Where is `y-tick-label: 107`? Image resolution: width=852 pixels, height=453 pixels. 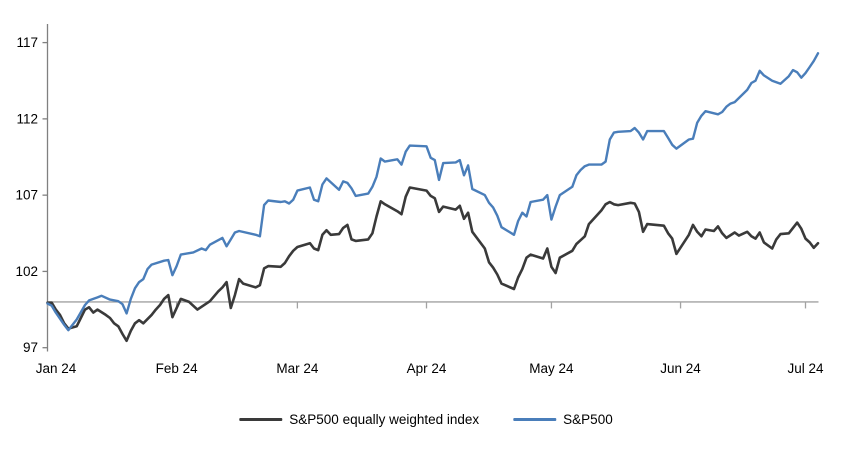 y-tick-label: 107 is located at coordinates (26, 195).